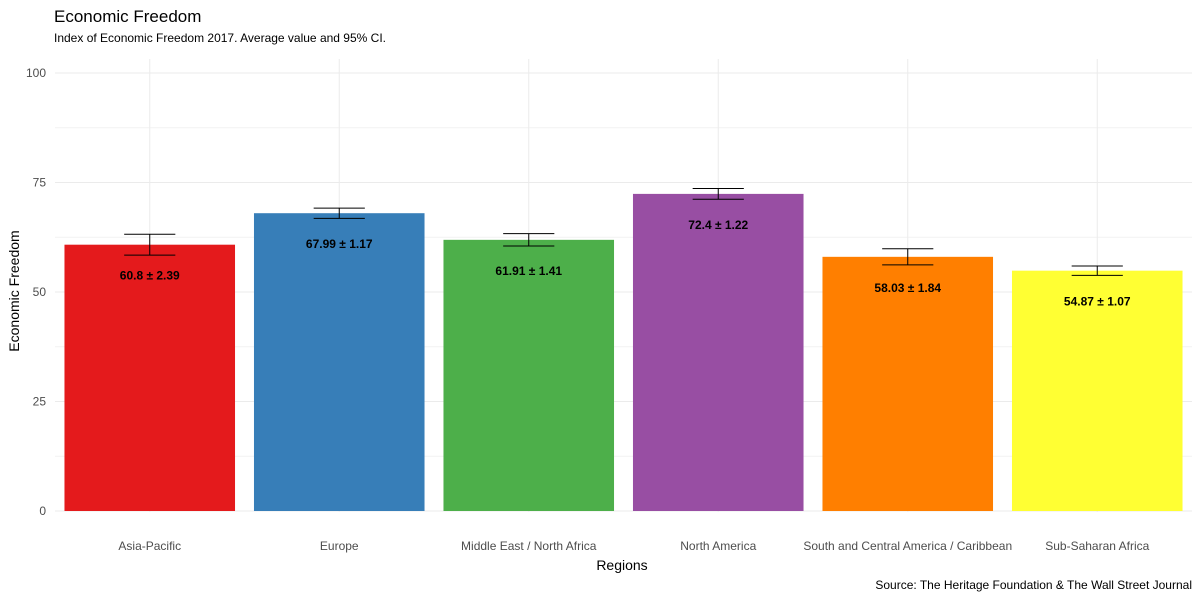 The image size is (1200, 600). I want to click on x-tick-label: Europe, so click(339, 546).